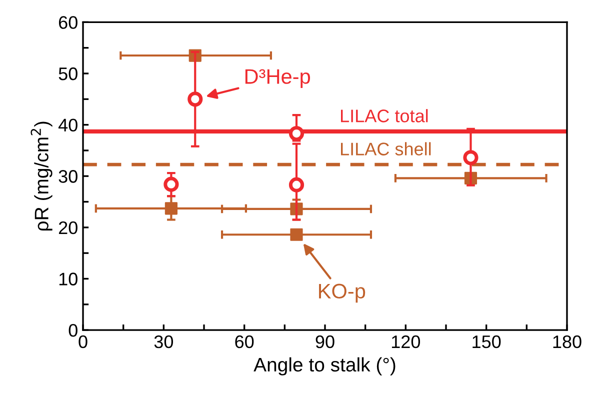 This screenshot has height=403, width=590. I want to click on x-tick-label: 0, so click(83, 341).